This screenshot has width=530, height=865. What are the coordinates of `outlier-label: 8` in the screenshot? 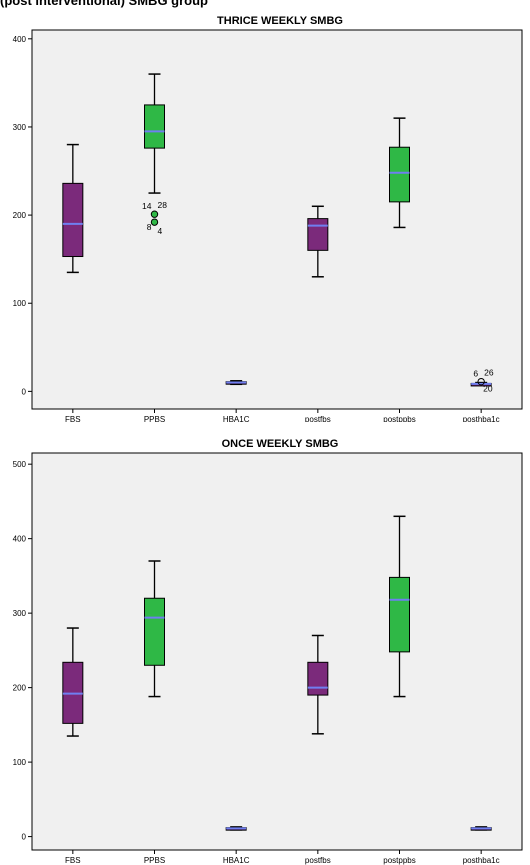 It's located at (149, 227).